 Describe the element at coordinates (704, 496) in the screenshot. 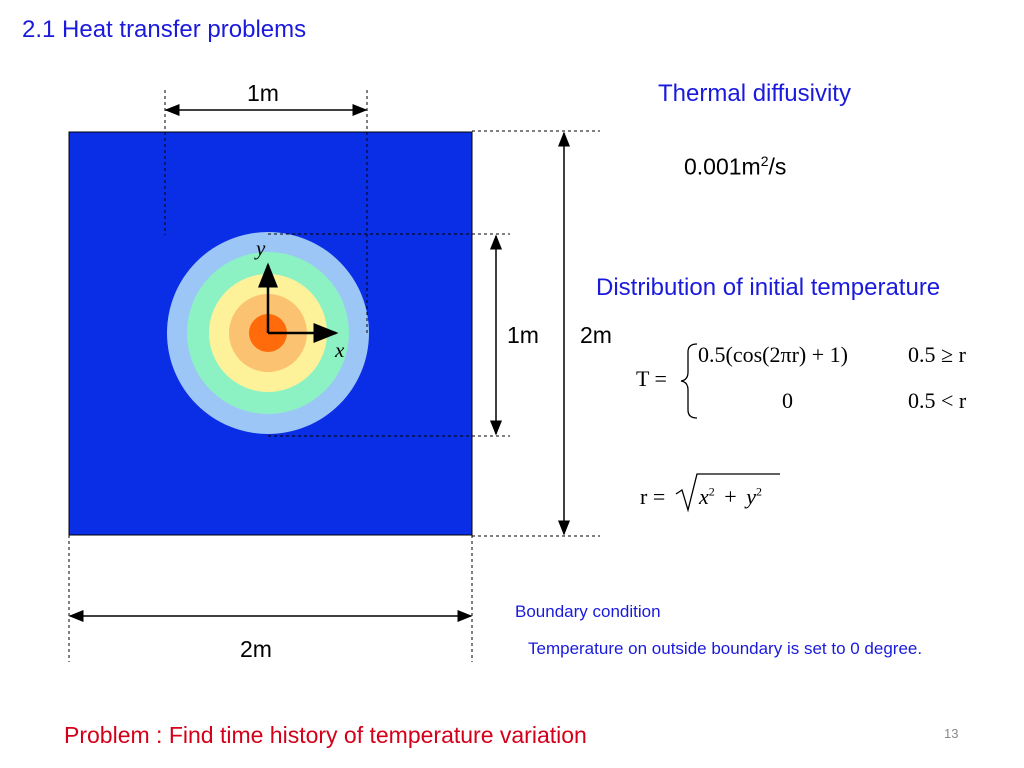

I see `equation-r-x: x` at that location.